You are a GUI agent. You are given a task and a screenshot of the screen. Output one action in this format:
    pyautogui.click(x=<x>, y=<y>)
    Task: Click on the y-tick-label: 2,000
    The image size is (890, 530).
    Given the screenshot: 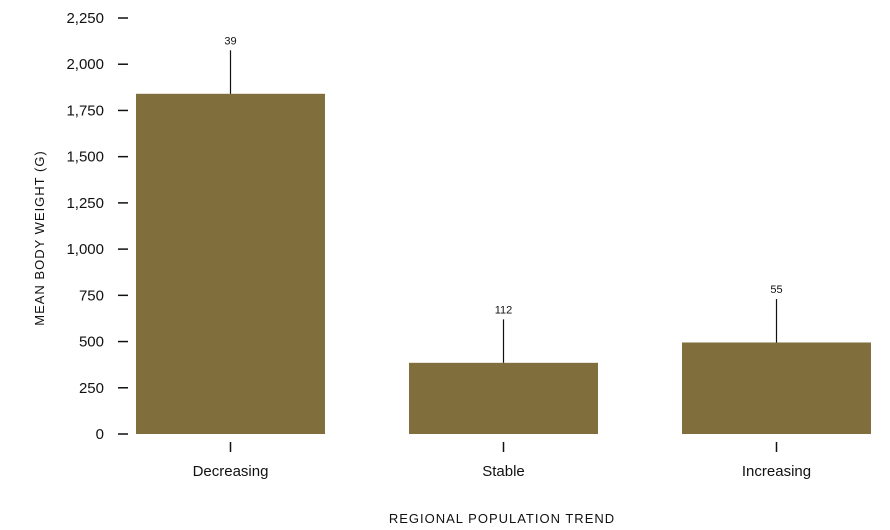 What is the action you would take?
    pyautogui.click(x=85, y=64)
    